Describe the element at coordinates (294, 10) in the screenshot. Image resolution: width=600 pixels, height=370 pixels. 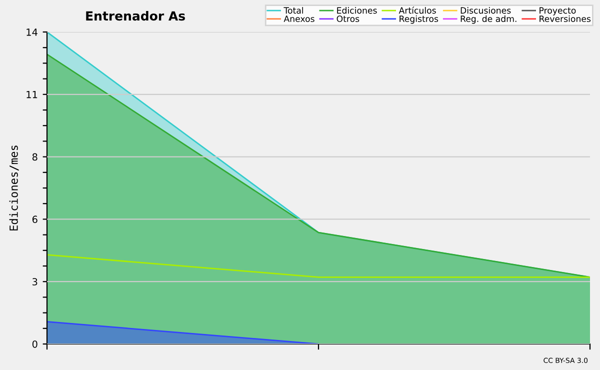
I see `legend-label: Total` at that location.